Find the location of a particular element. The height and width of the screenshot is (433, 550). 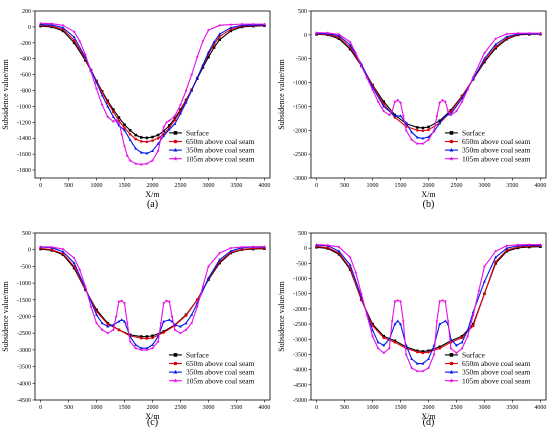

y-tick-label: -2000 is located at coordinates (24, 318).